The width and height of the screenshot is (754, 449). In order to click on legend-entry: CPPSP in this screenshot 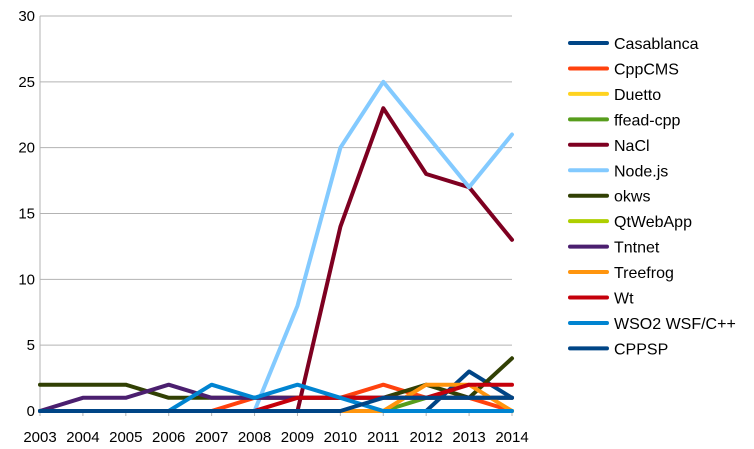, I will do `click(618, 349)`.